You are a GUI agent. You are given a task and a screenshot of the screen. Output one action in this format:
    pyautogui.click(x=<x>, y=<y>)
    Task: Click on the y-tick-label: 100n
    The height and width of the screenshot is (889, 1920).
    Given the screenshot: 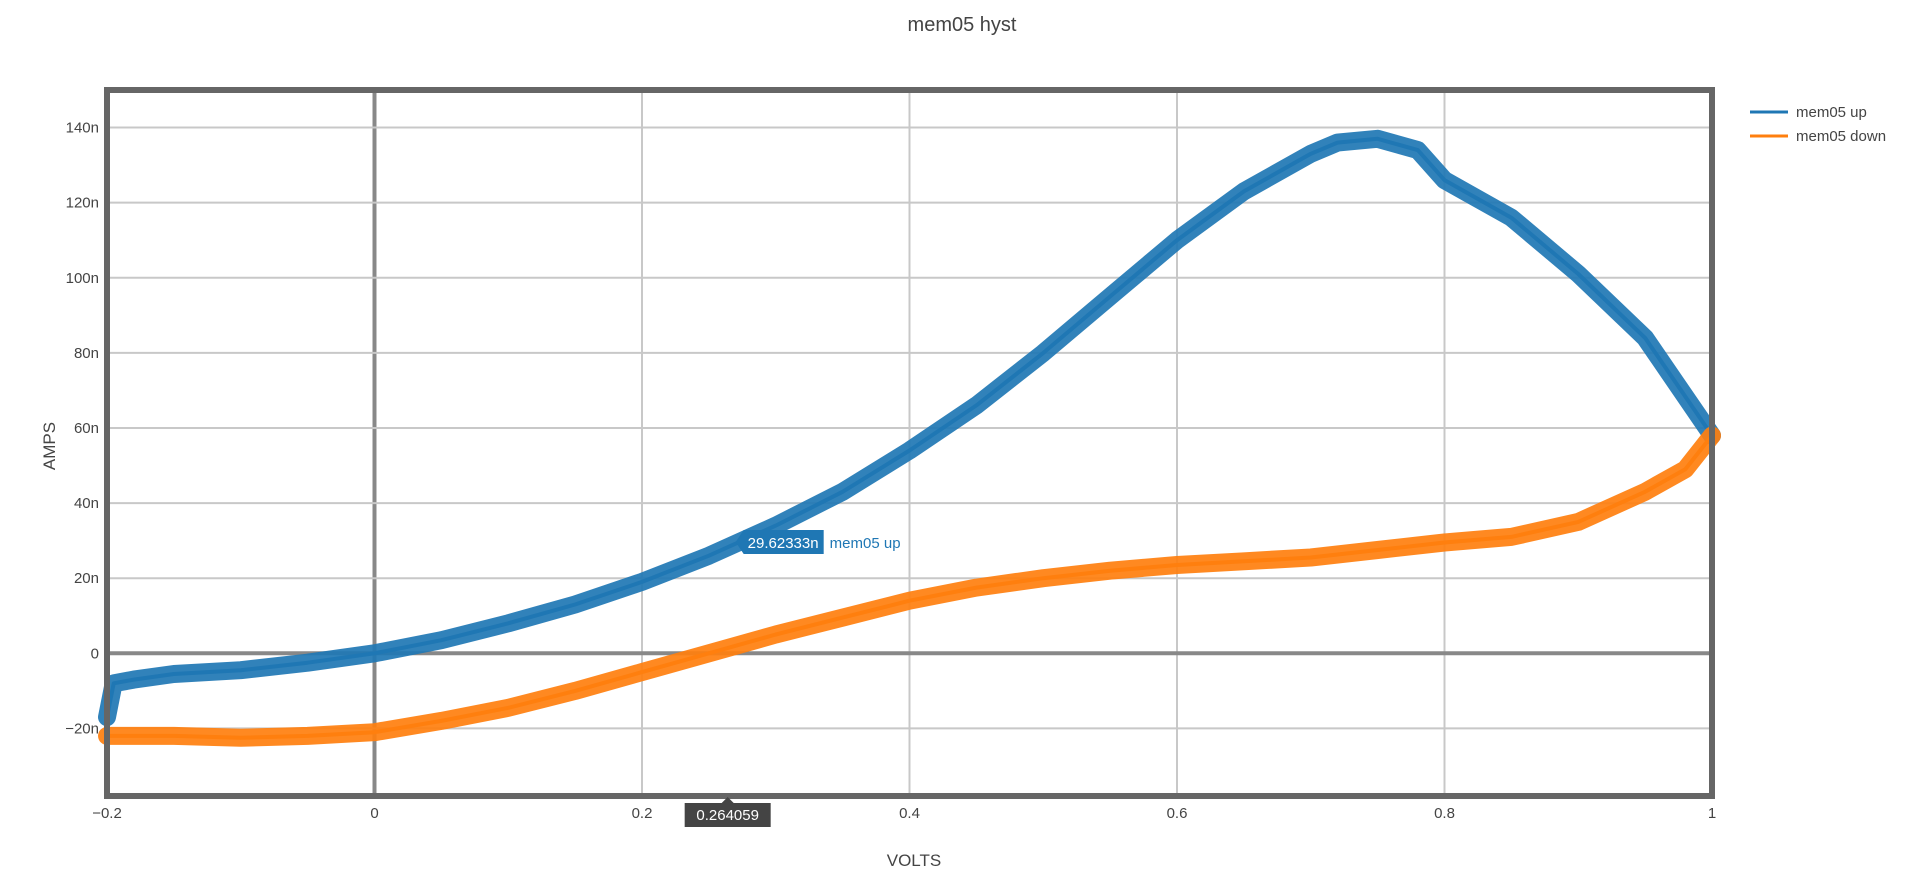 What is the action you would take?
    pyautogui.click(x=82, y=278)
    